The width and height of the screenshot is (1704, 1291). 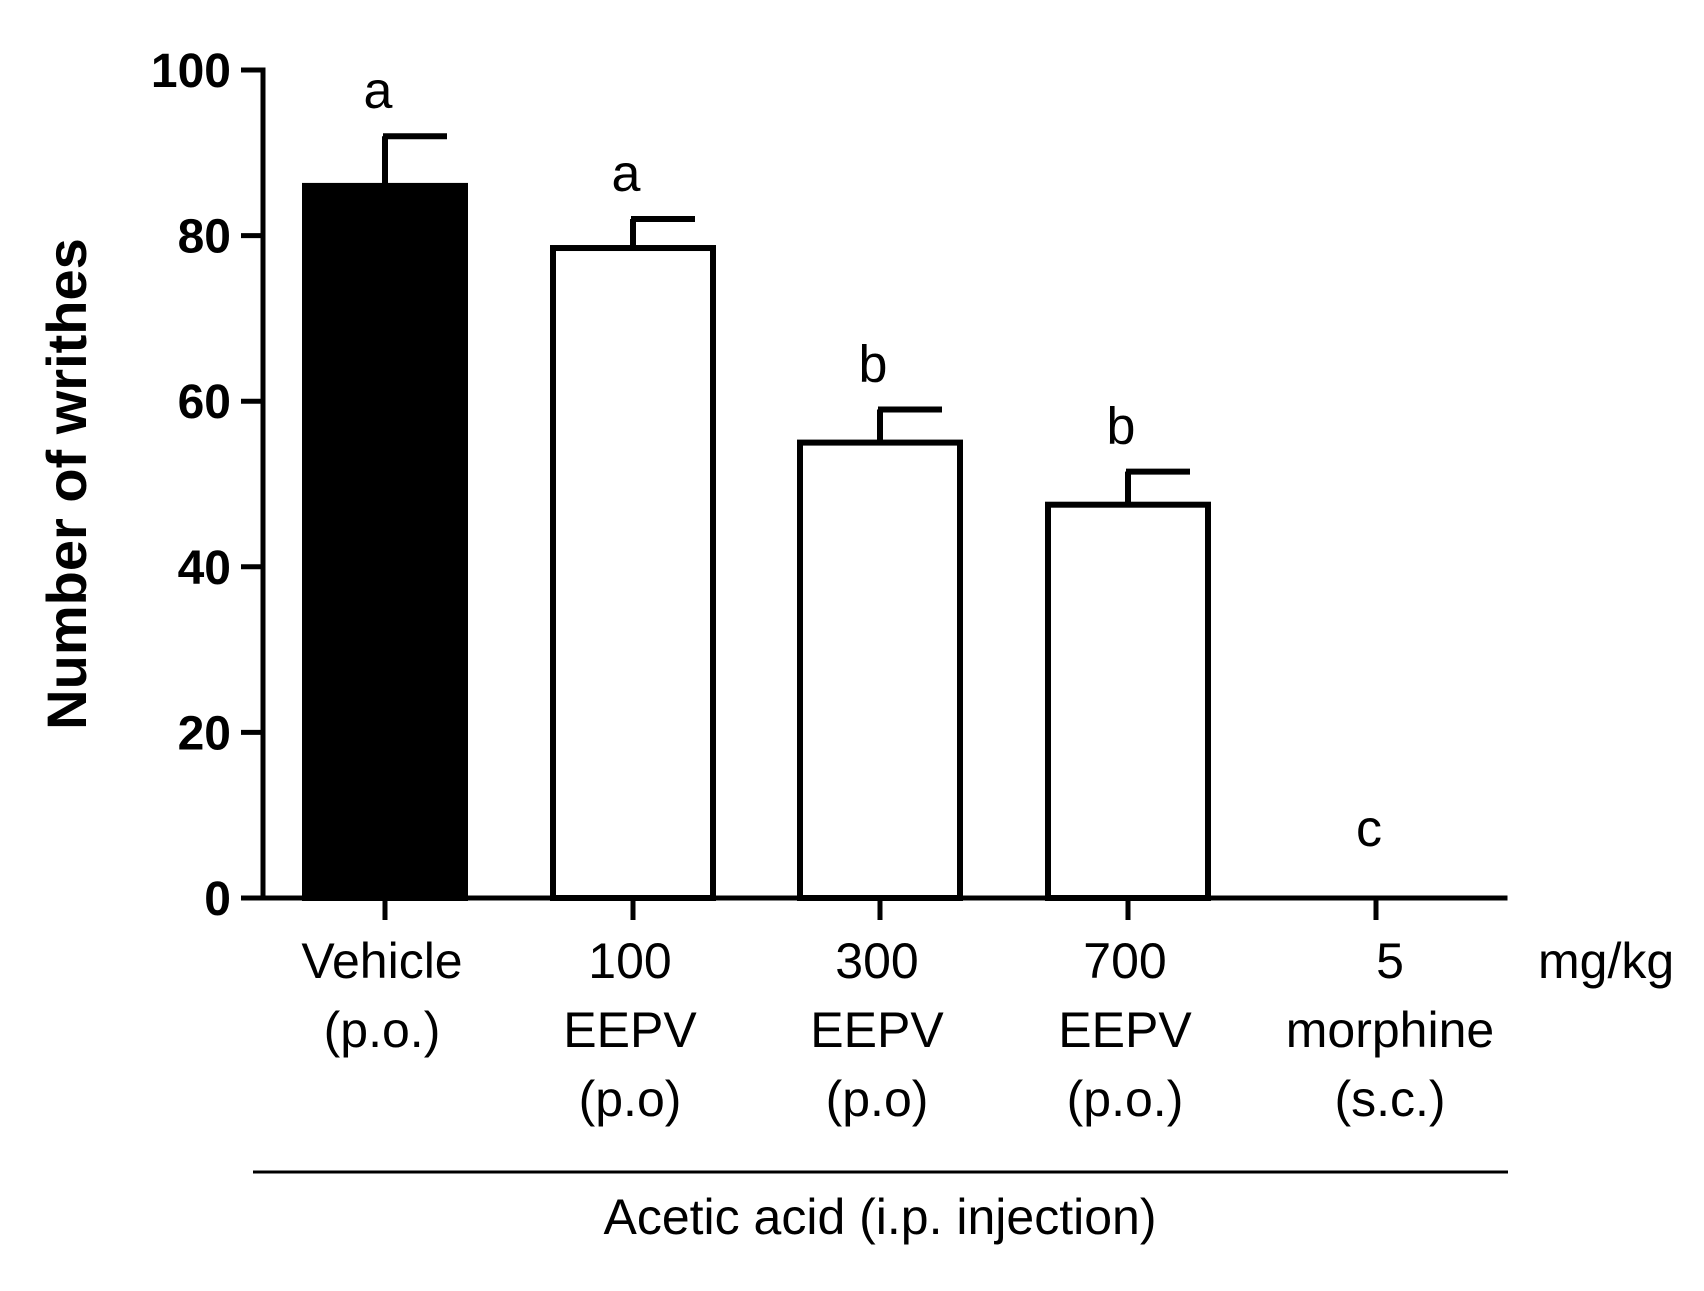 I want to click on unit-label: mg/kg, so click(x=1606, y=961).